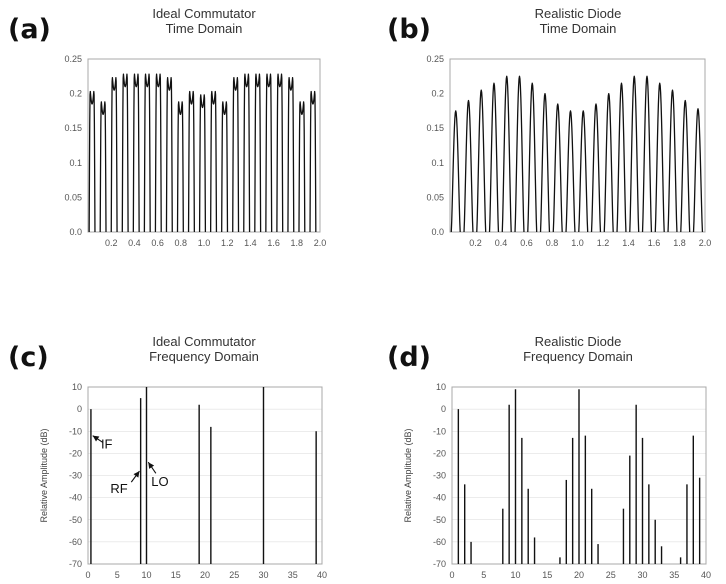  Describe the element at coordinates (297, 243) in the screenshot. I see `x-tick-label: 1.8` at that location.